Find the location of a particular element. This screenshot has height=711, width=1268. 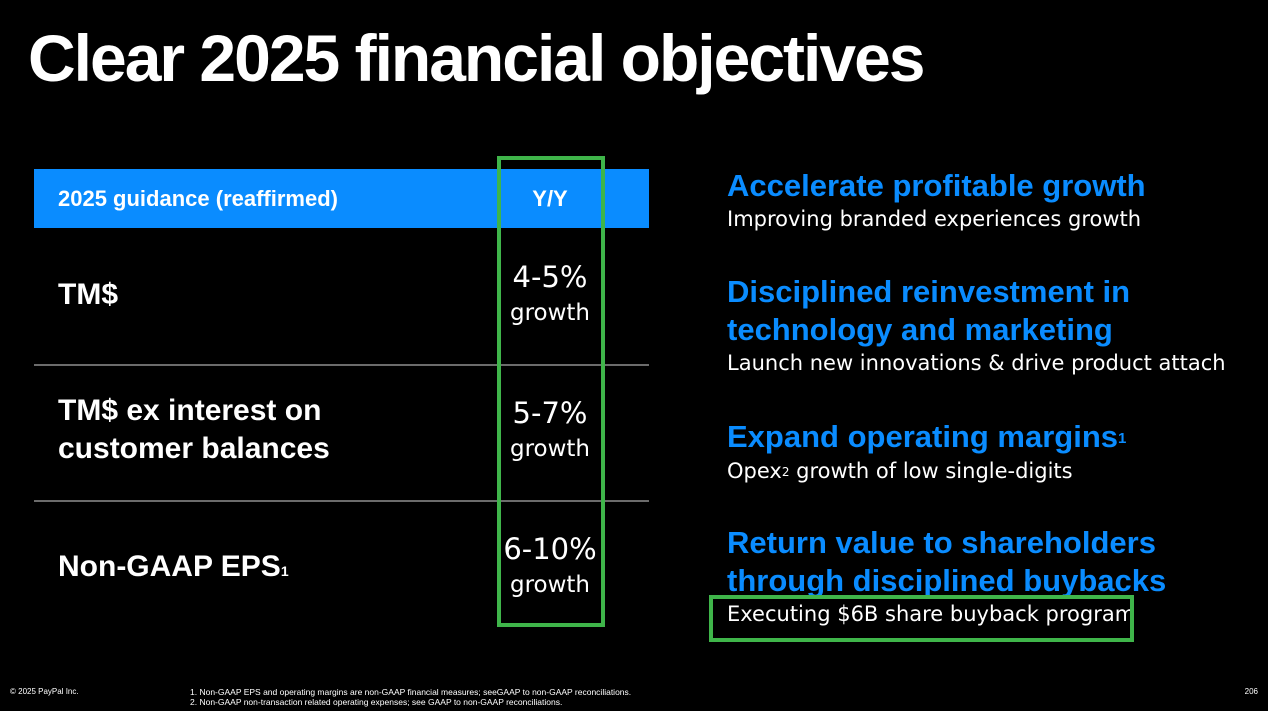

objective-sub-text: Executing $6B share buyback program is located at coordinates (931, 614).